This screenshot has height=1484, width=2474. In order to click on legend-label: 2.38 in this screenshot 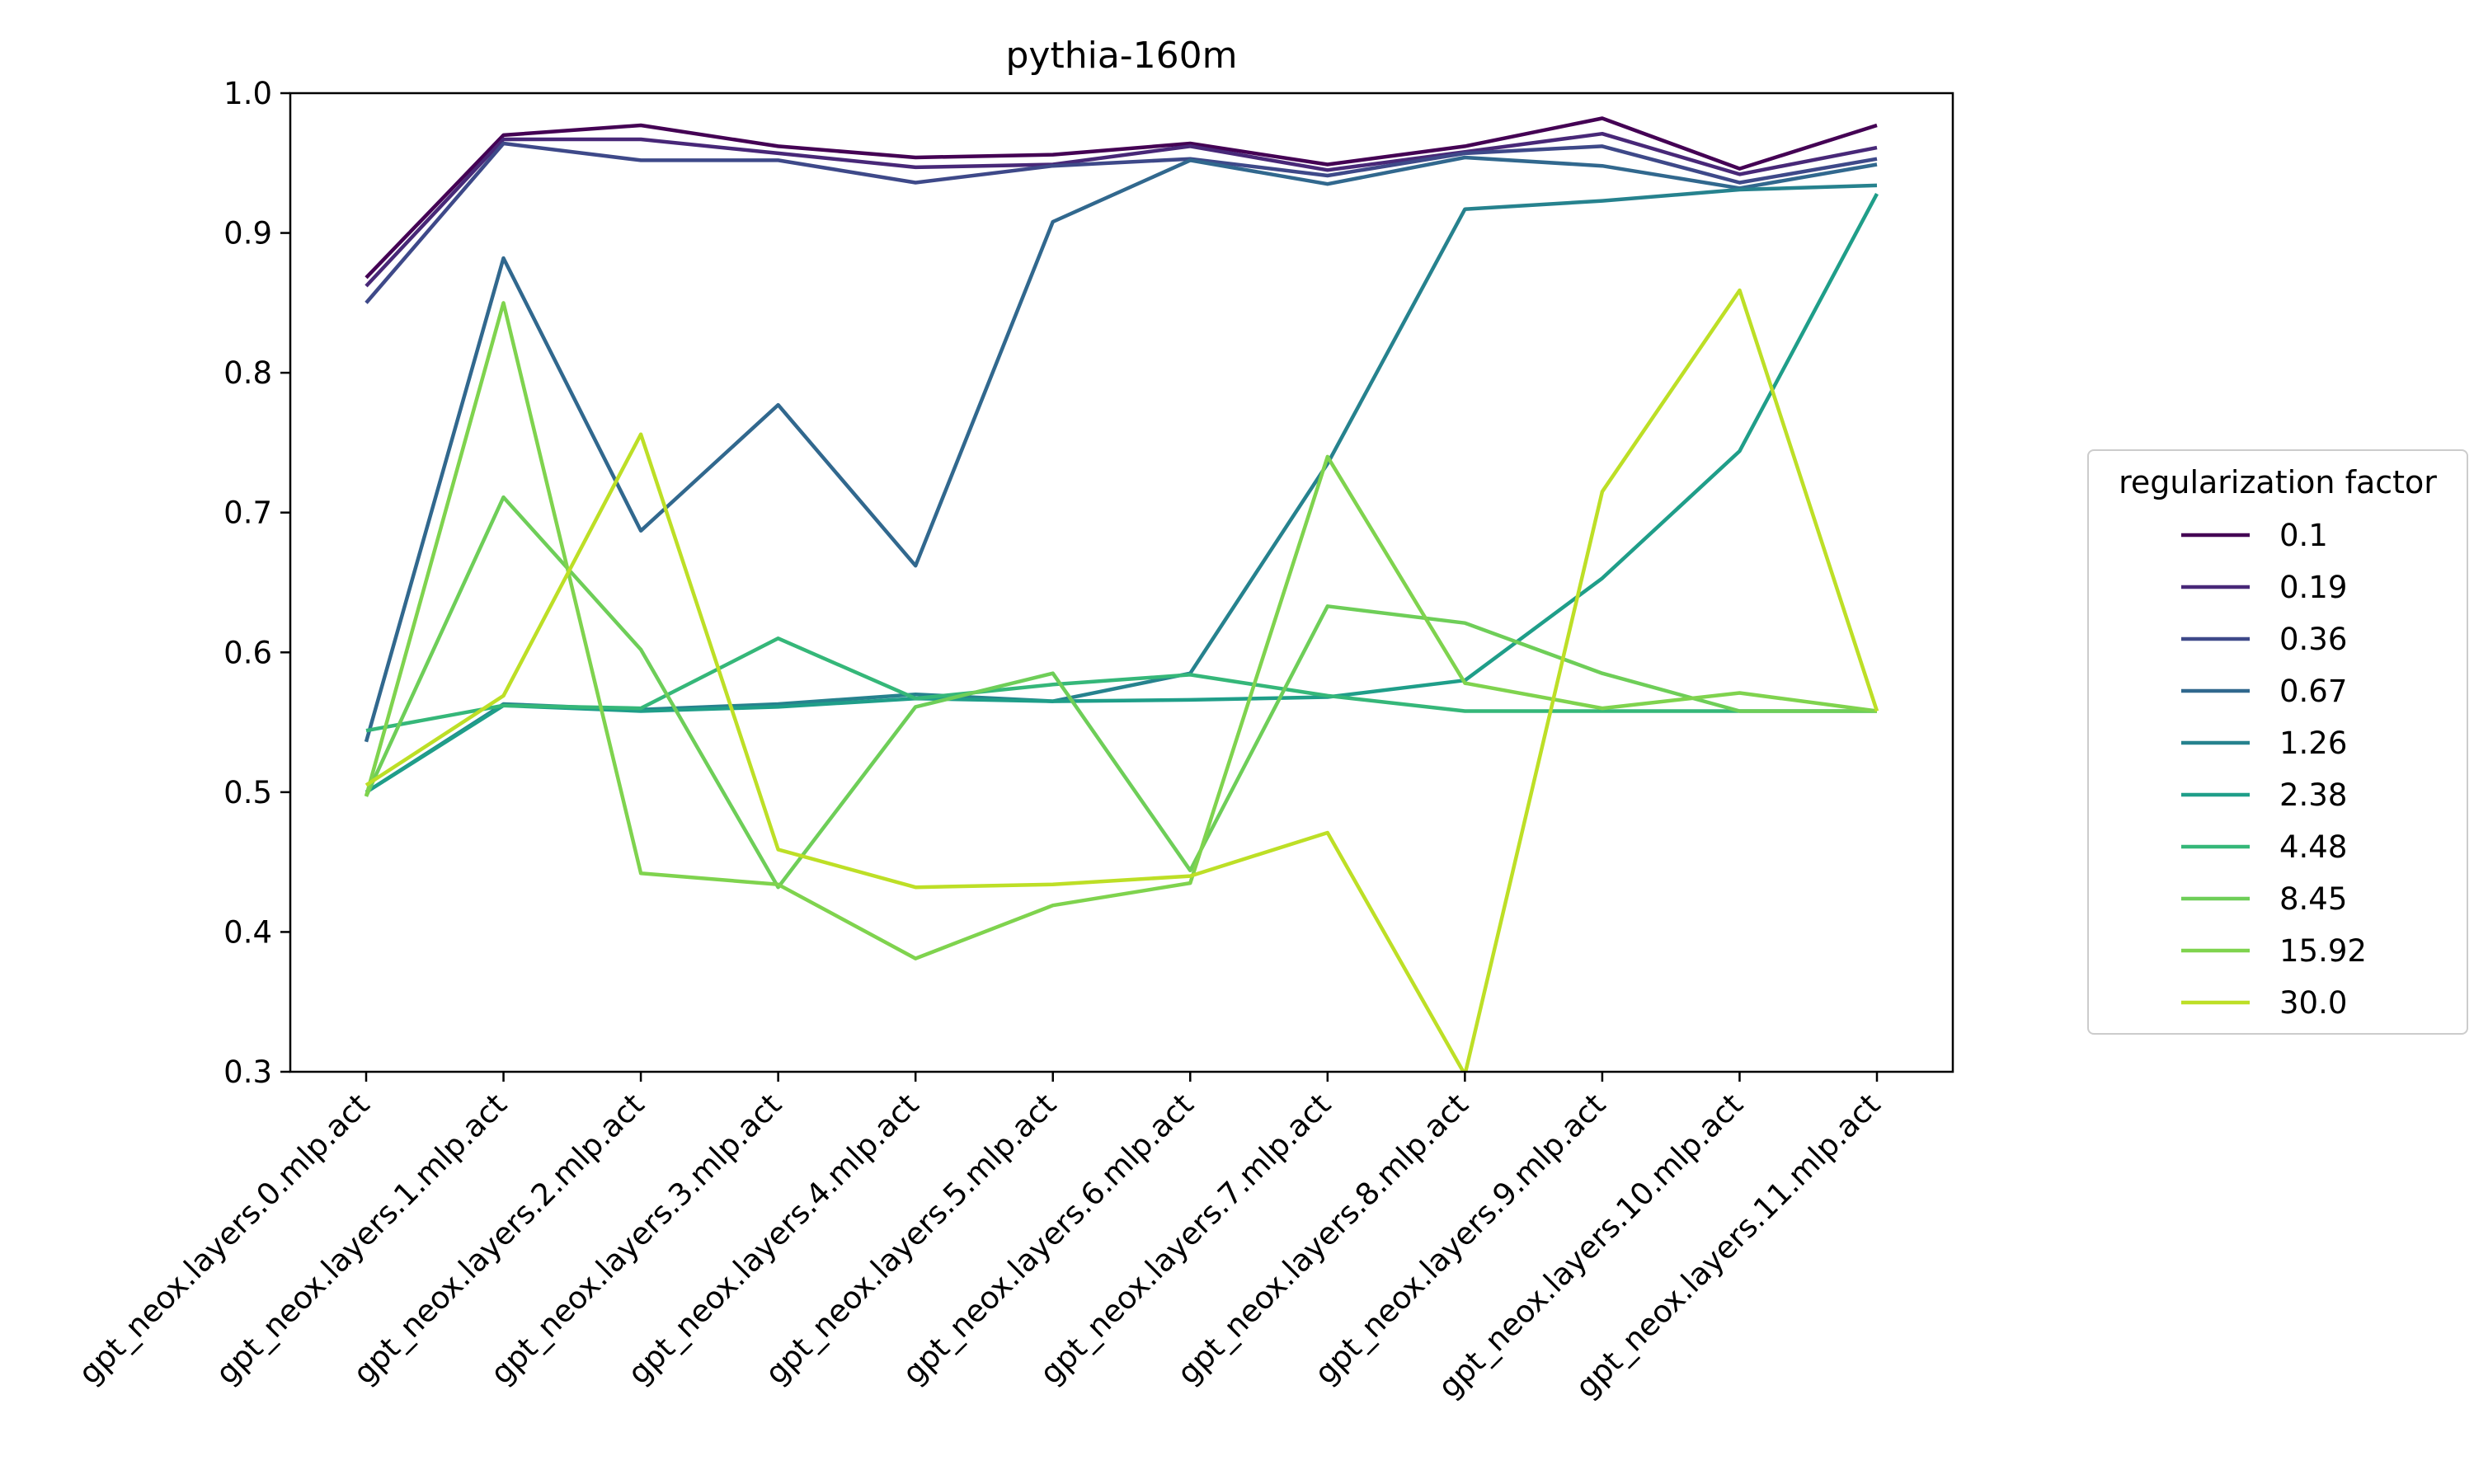, I will do `click(2313, 795)`.